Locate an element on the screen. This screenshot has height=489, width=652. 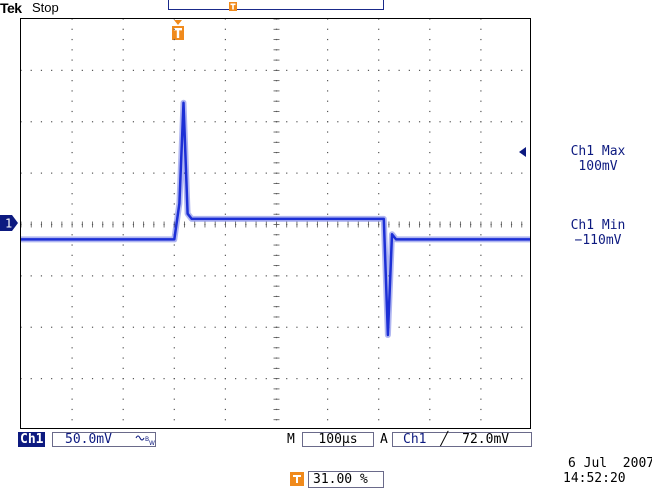
trigger-position-icon is located at coordinates (297, 479).